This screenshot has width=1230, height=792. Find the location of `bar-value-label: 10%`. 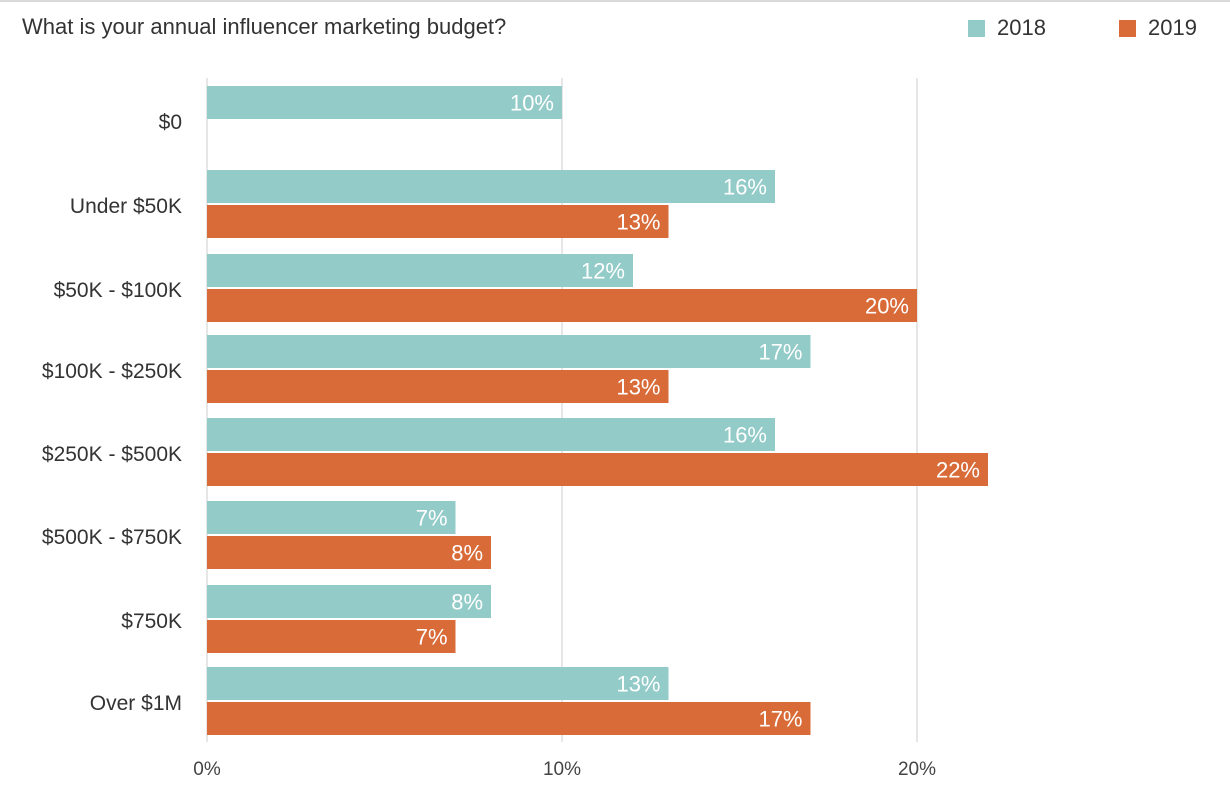

bar-value-label: 10% is located at coordinates (532, 103).